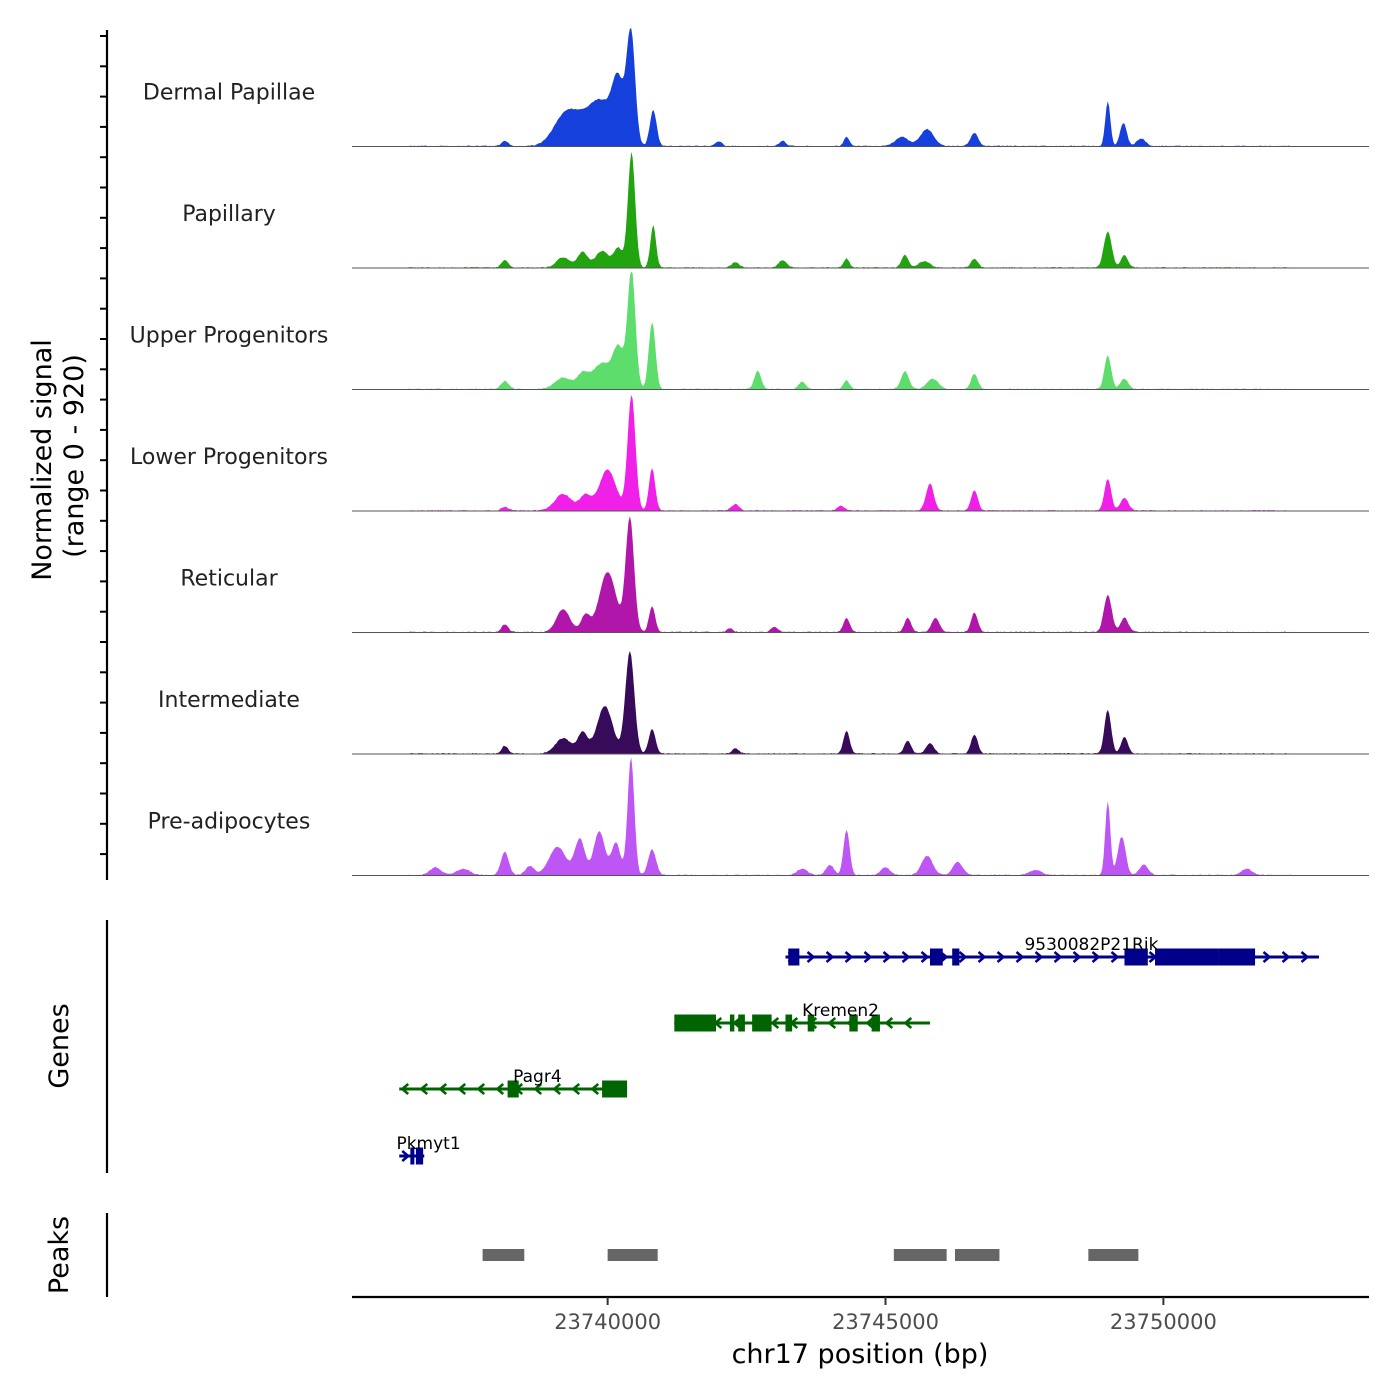 The image size is (1400, 1400). What do you see at coordinates (810, 1255) in the screenshot?
I see `peak-regions` at bounding box center [810, 1255].